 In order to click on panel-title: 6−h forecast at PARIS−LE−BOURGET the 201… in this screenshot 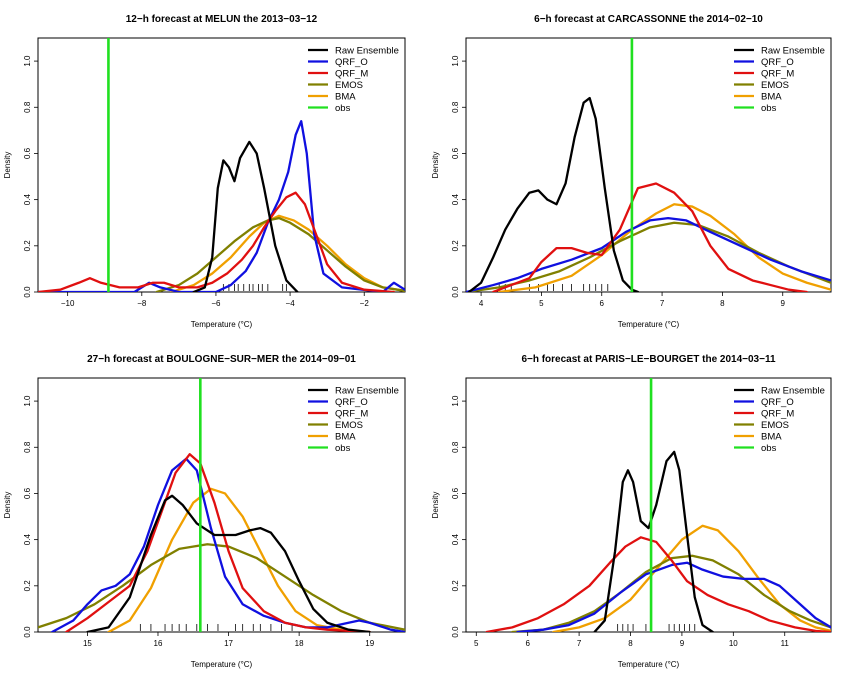, I will do `click(648, 359)`.